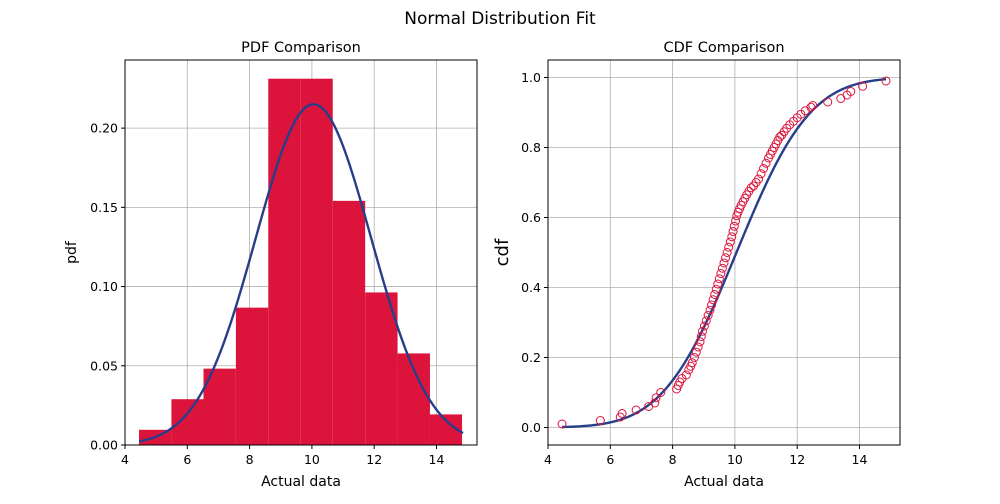 The width and height of the screenshot is (1000, 504). I want to click on y-tick-label: 0.0, so click(531, 427).